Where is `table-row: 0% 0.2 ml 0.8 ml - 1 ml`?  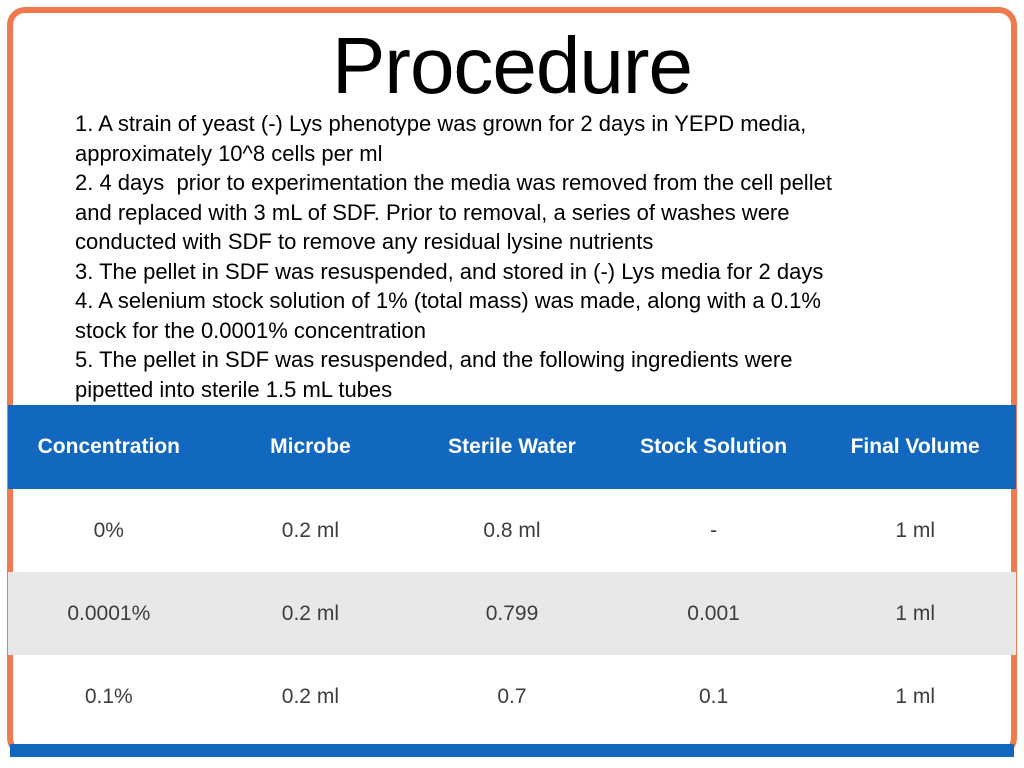
table-row: 0% 0.2 ml 0.8 ml - 1 ml is located at coordinates (512, 530).